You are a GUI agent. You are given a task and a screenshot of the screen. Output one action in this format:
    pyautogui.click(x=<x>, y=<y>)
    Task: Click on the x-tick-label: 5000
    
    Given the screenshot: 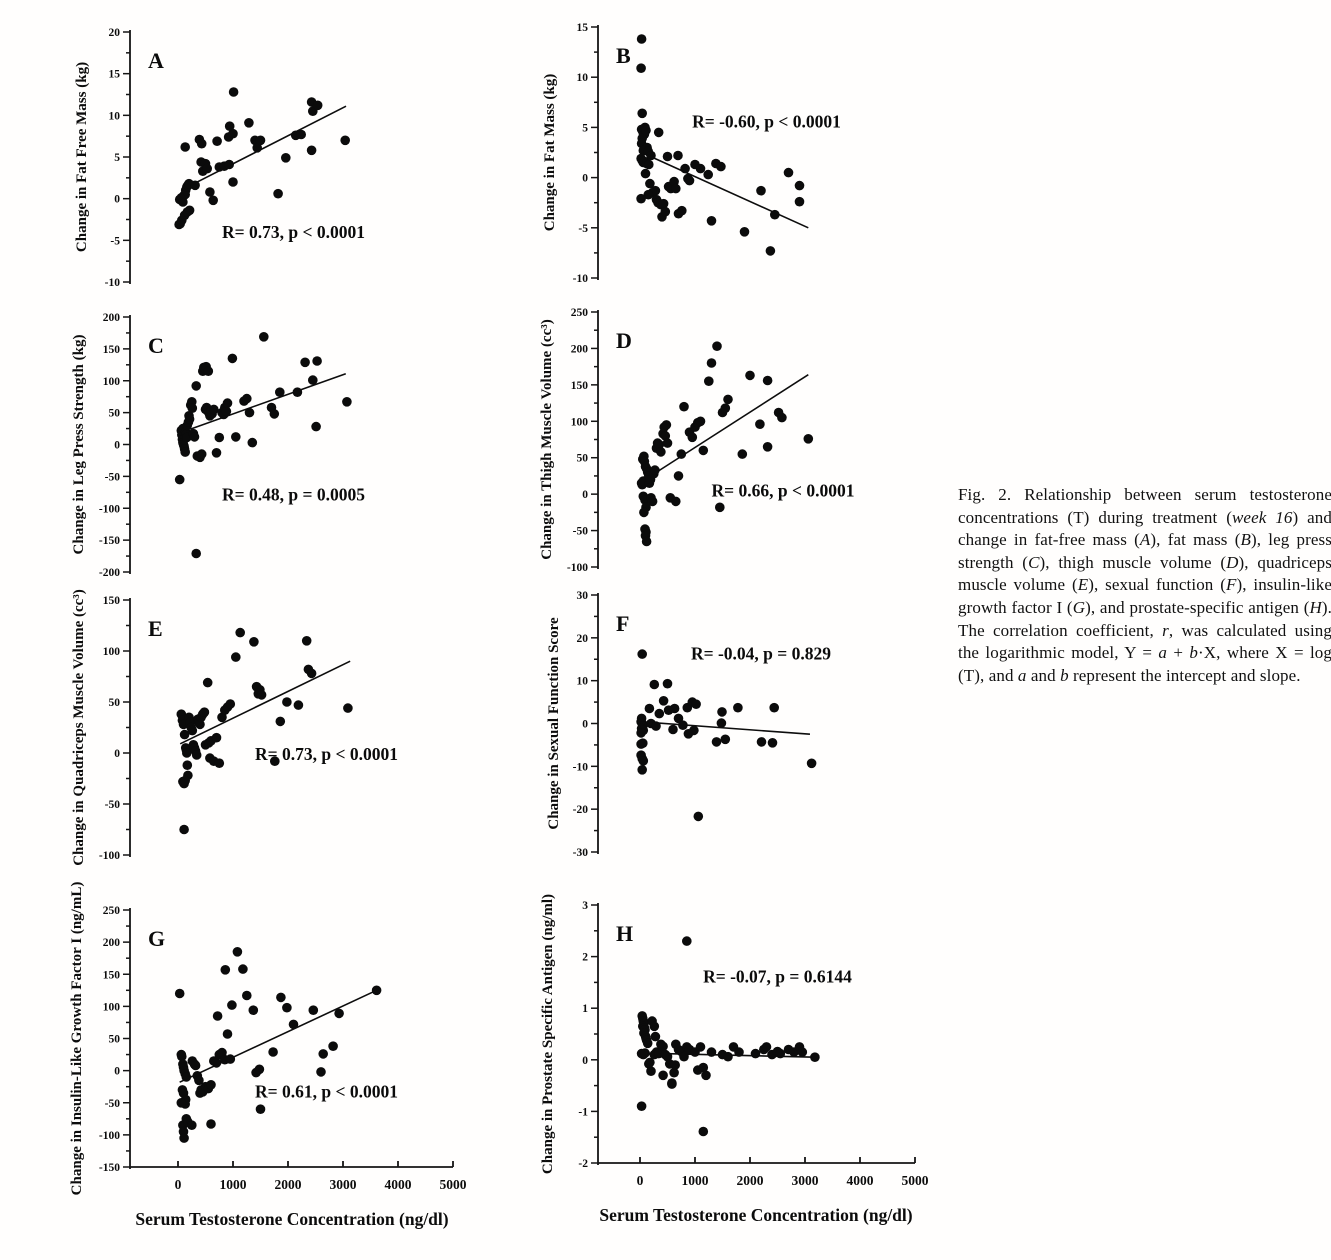 What is the action you would take?
    pyautogui.click(x=915, y=1180)
    